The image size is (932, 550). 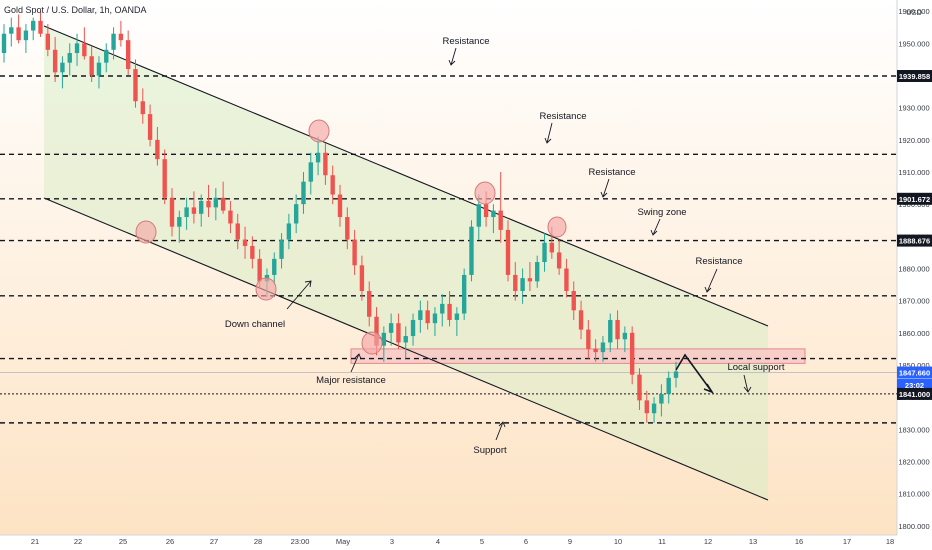 What do you see at coordinates (694, 373) in the screenshot?
I see `projection-path` at bounding box center [694, 373].